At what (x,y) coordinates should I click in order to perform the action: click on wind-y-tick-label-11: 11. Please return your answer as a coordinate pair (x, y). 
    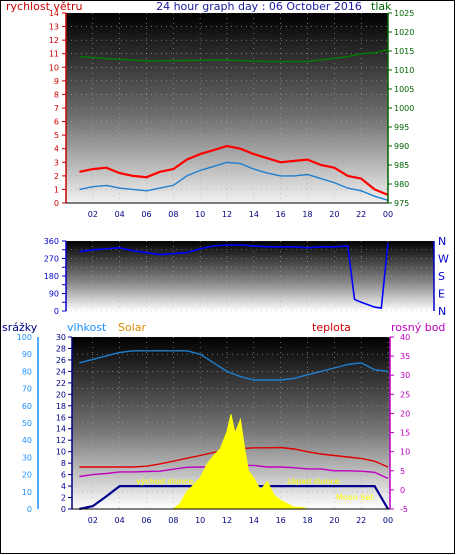
    Looking at the image, I should click on (54, 54).